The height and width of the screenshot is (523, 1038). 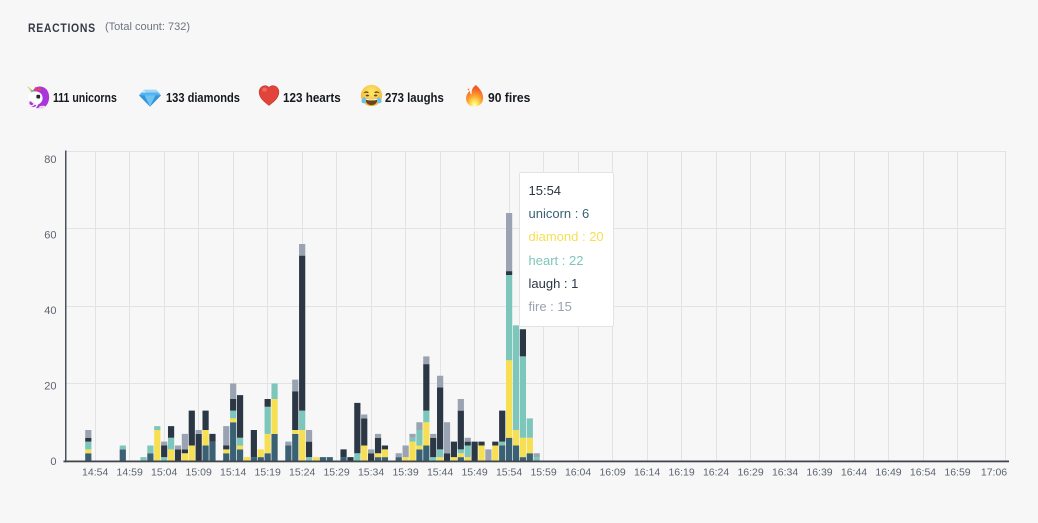 I want to click on svg-text: 15:19, so click(x=268, y=473).